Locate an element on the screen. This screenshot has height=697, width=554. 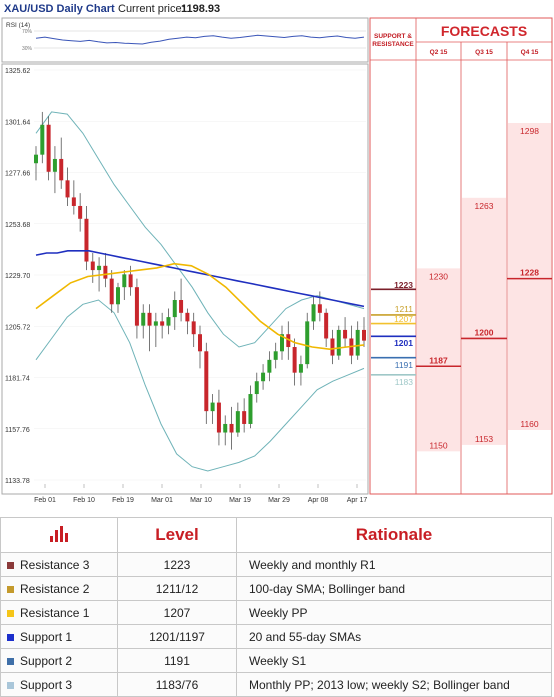
y-tick-label: 1229.70 is located at coordinates (17, 276).